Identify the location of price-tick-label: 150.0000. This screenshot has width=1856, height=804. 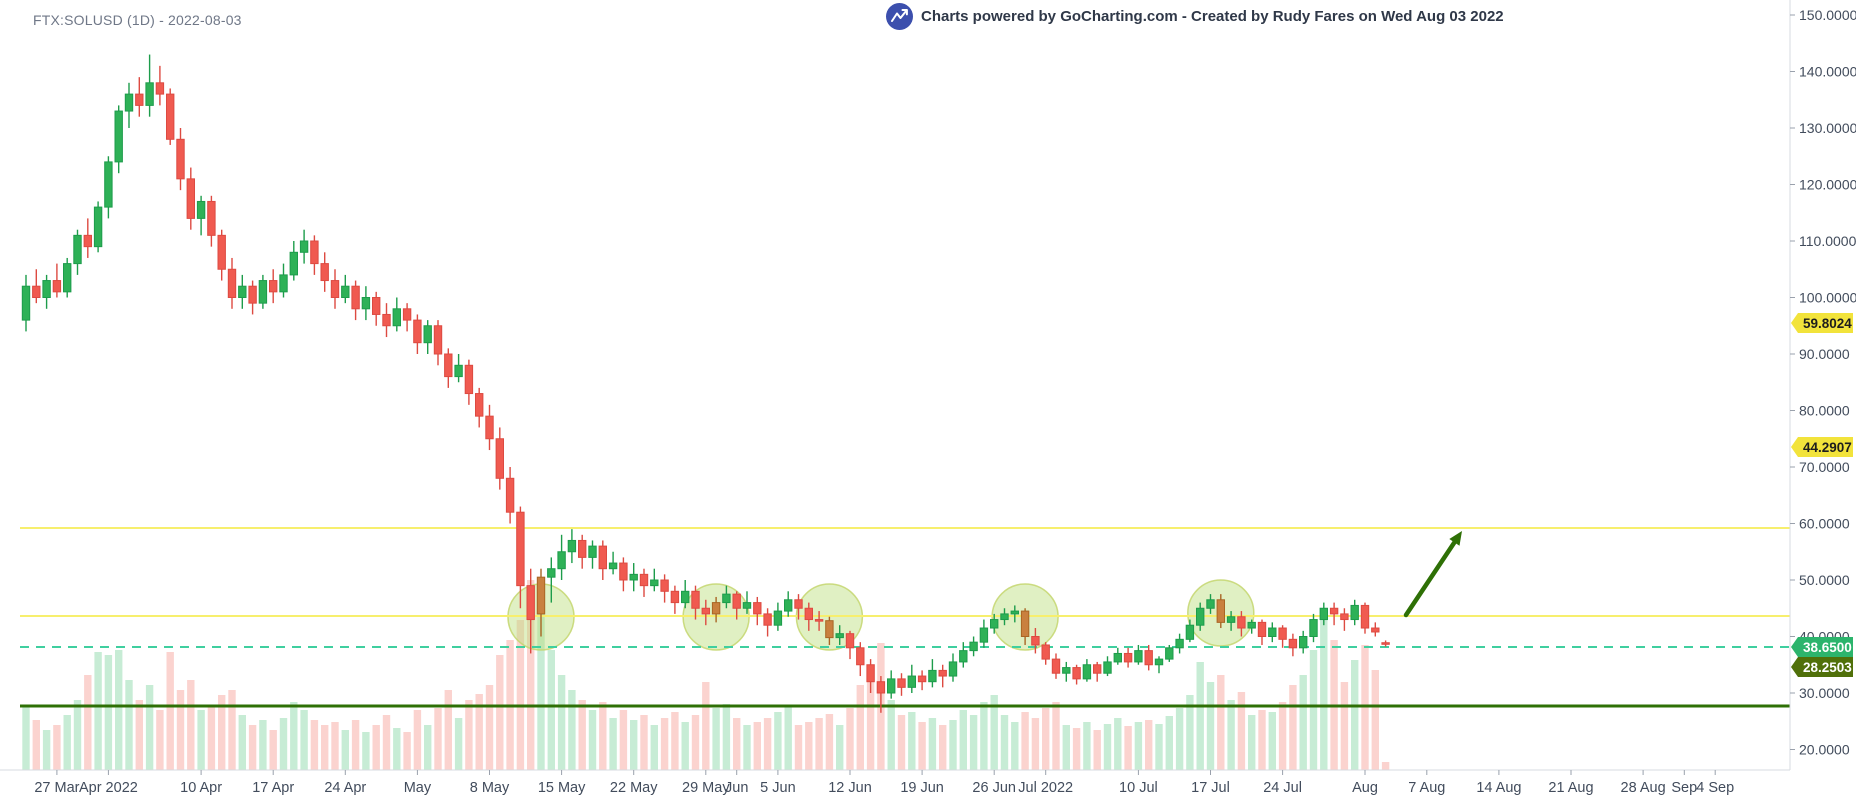
(1827, 15).